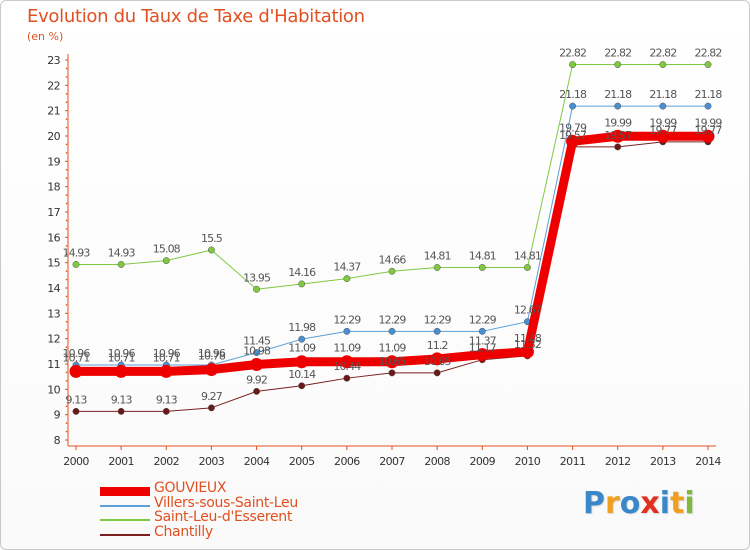 Image resolution: width=750 pixels, height=550 pixels. What do you see at coordinates (57, 415) in the screenshot?
I see `y-tick-label: 9` at bounding box center [57, 415].